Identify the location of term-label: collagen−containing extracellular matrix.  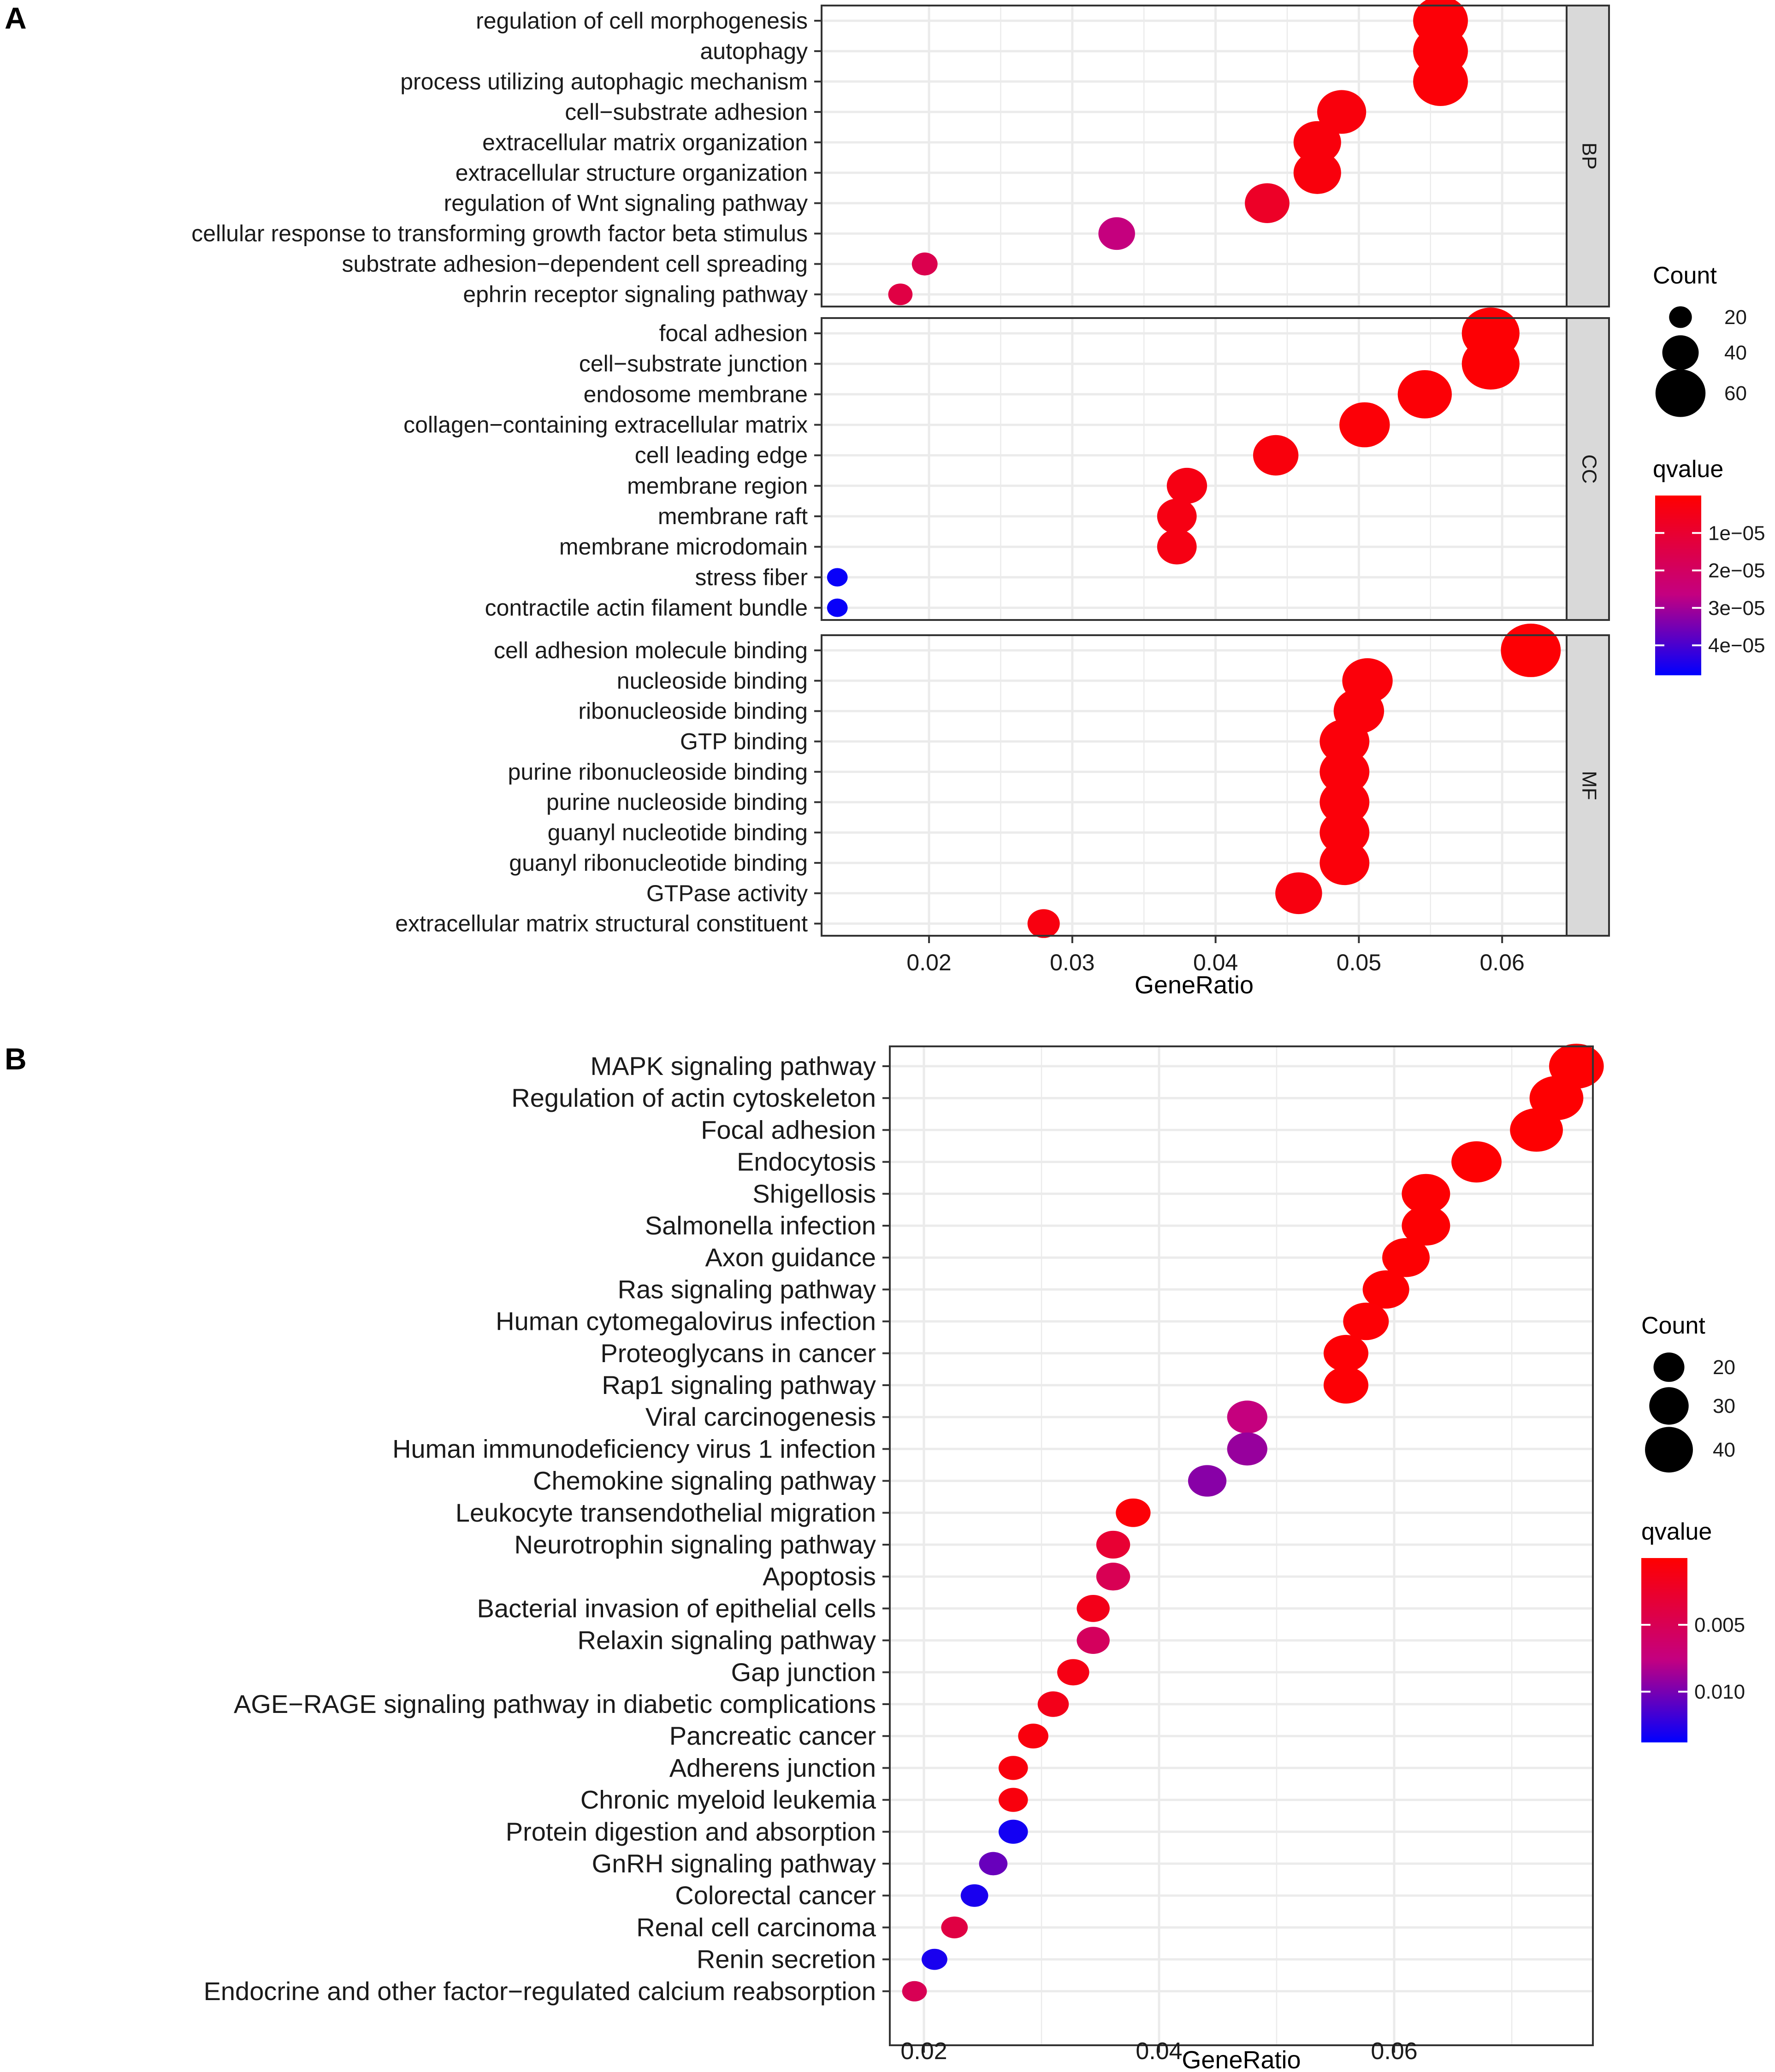
(606, 425).